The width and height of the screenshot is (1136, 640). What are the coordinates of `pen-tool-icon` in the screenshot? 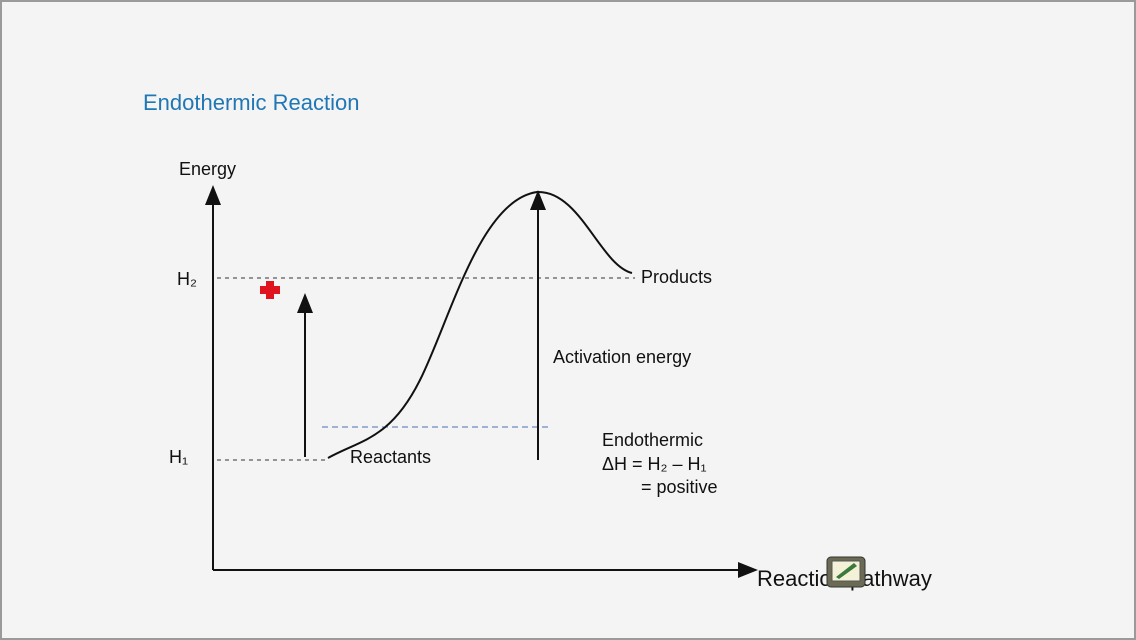 It's located at (846, 572).